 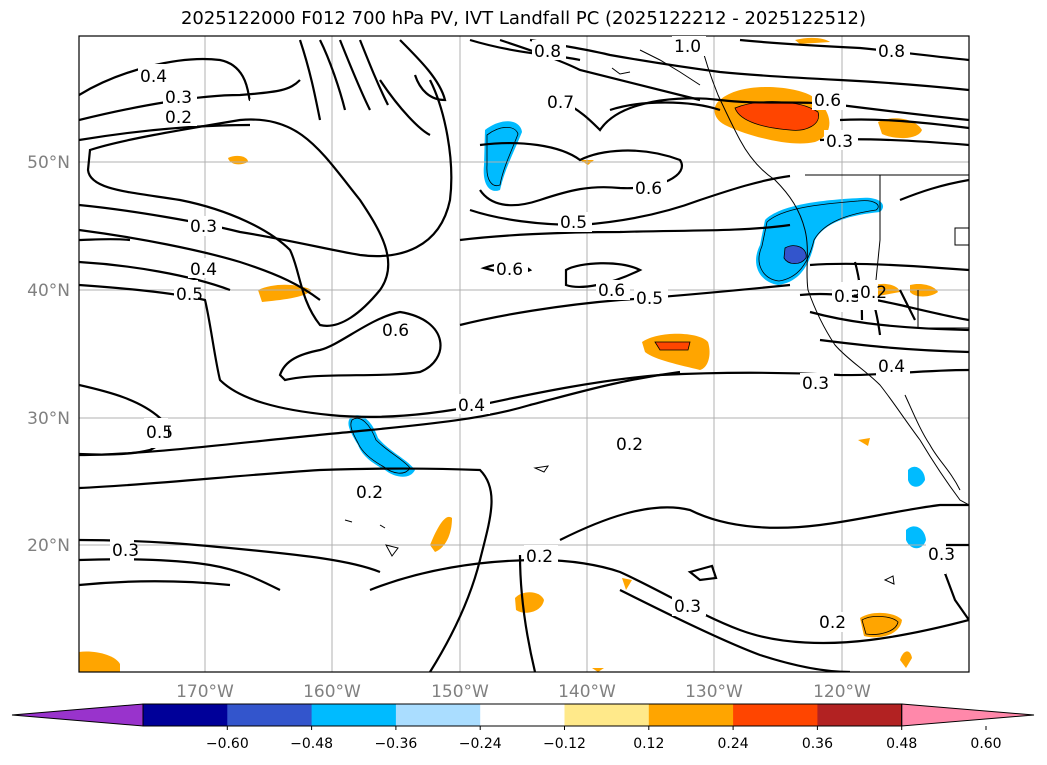 I want to click on lon-label: 170°W, so click(x=205, y=692).